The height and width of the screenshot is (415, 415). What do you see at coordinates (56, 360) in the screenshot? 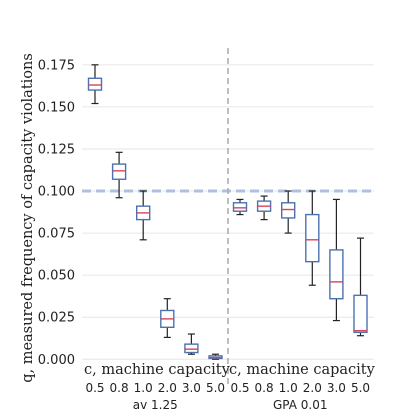
I see `y-tick-label: 0.000` at bounding box center [56, 360].